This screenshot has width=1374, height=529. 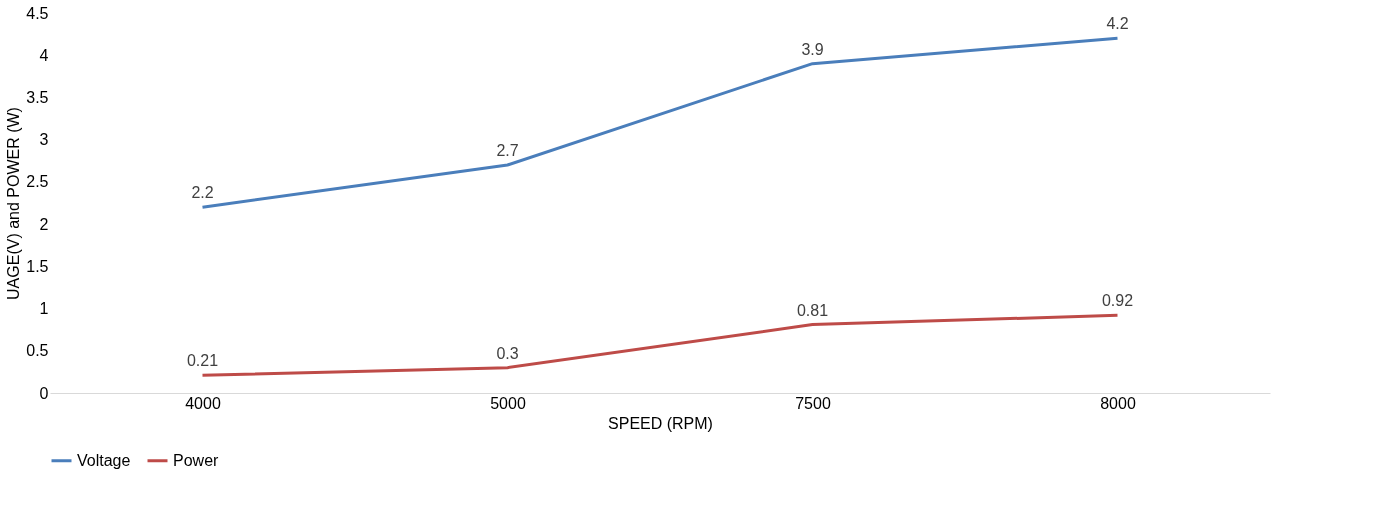 What do you see at coordinates (660, 423) in the screenshot?
I see `x-axis-title: SPEED (RPM)` at bounding box center [660, 423].